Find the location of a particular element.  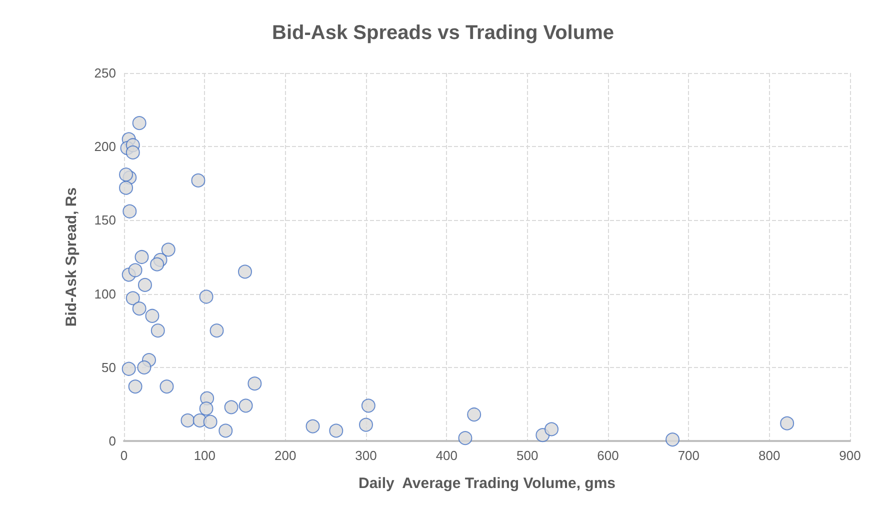

y-tick-label: 150 is located at coordinates (105, 220).